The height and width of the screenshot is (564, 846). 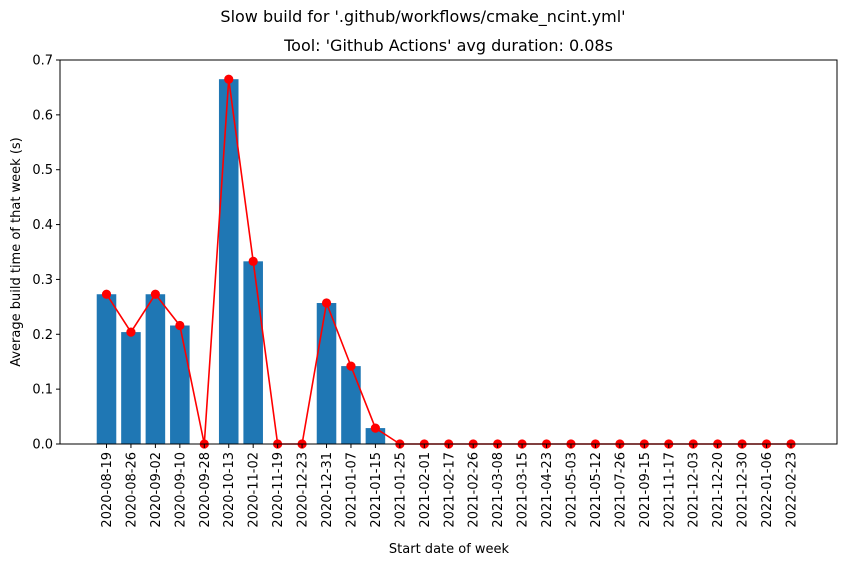 What do you see at coordinates (620, 490) in the screenshot?
I see `x-tick-label: 2021-07-26` at bounding box center [620, 490].